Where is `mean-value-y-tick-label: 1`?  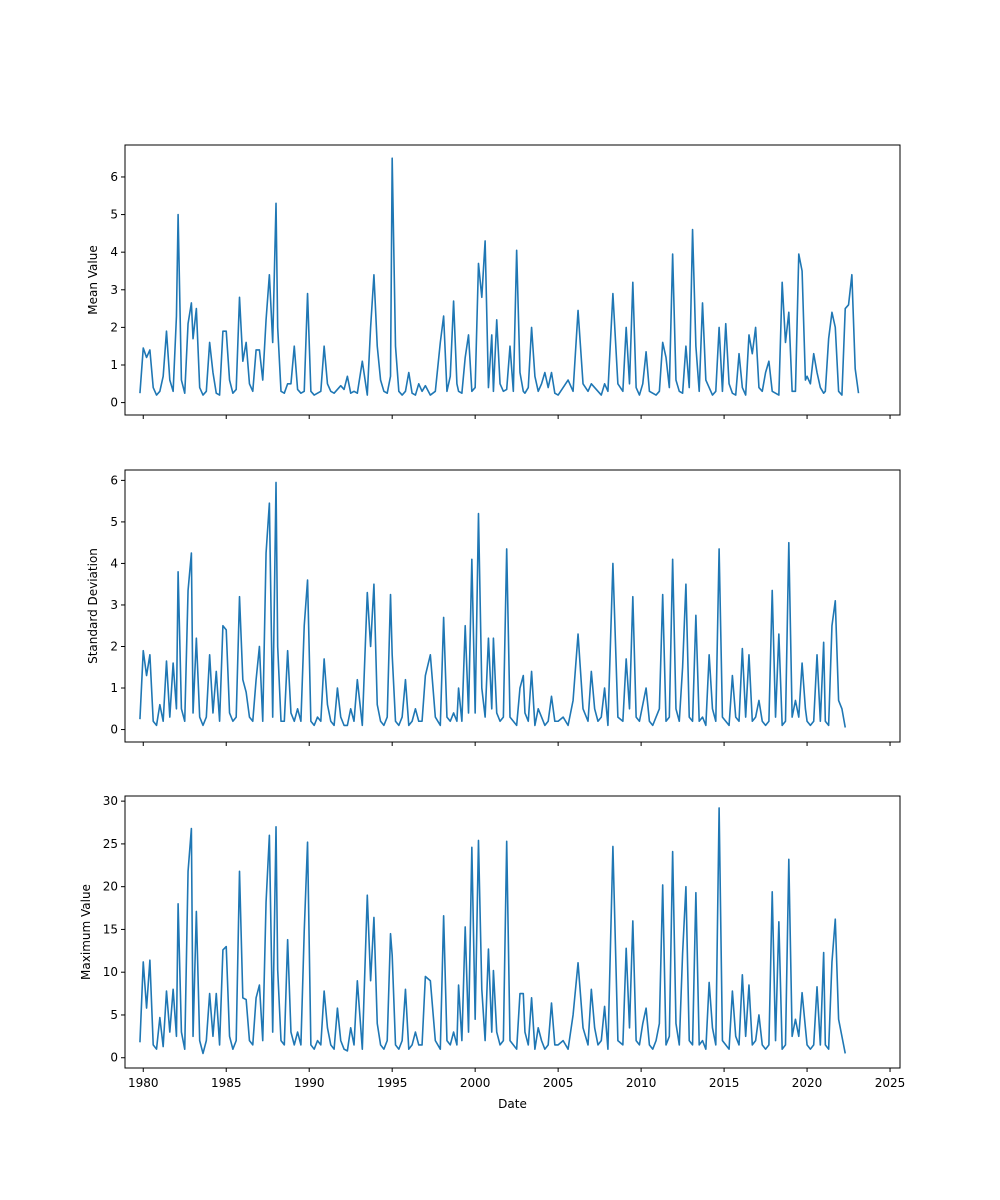 mean-value-y-tick-label: 1 is located at coordinates (114, 365).